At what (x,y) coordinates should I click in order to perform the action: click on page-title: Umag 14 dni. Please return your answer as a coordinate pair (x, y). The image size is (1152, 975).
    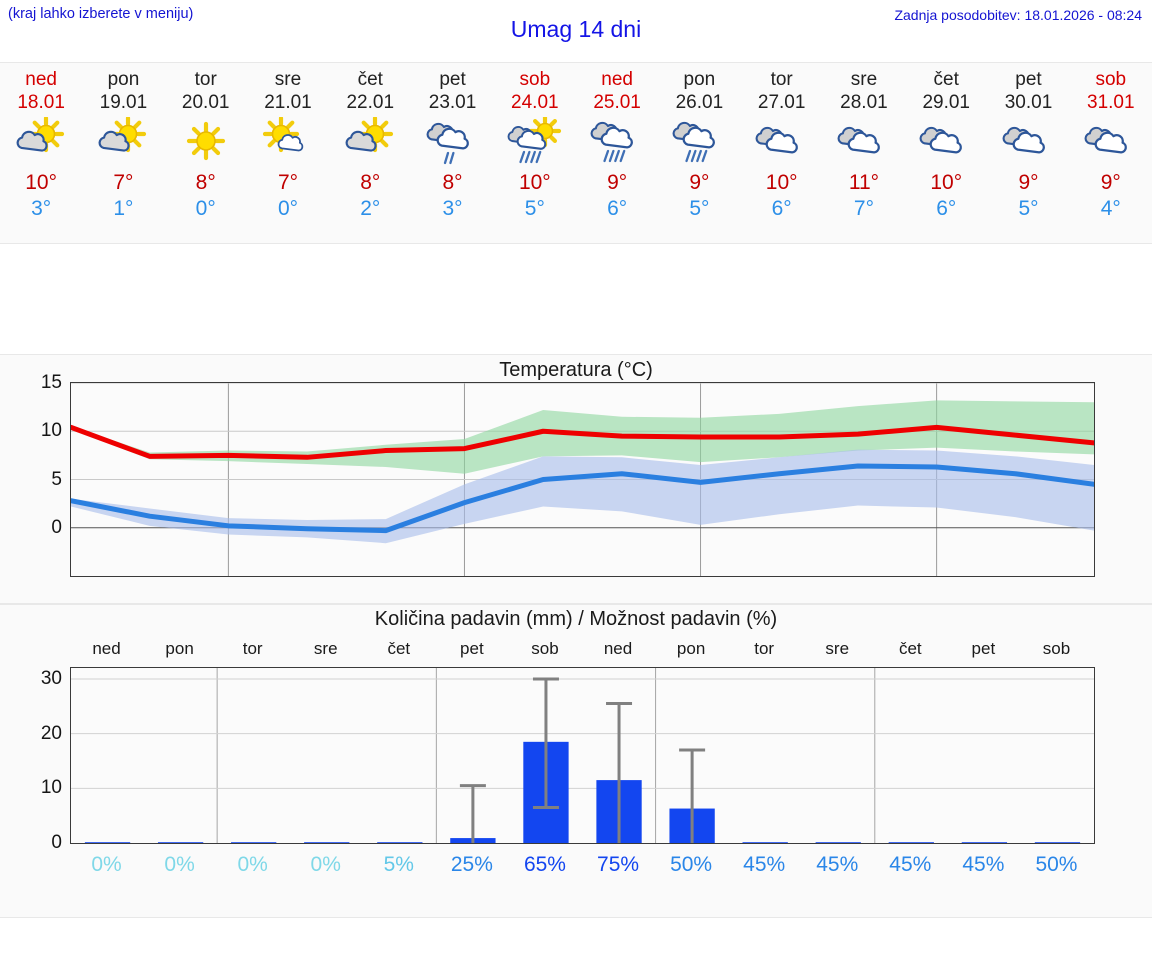
    Looking at the image, I should click on (576, 29).